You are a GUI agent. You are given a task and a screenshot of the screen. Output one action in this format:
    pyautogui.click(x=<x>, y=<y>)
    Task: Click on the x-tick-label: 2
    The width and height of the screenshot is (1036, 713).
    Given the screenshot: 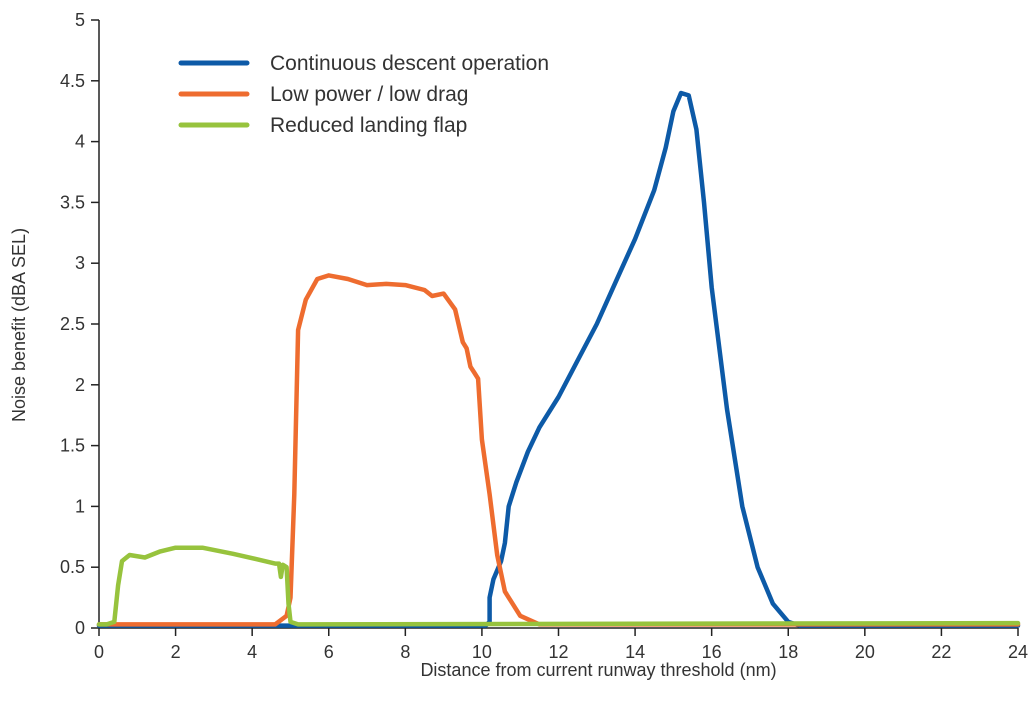 What is the action you would take?
    pyautogui.click(x=176, y=652)
    